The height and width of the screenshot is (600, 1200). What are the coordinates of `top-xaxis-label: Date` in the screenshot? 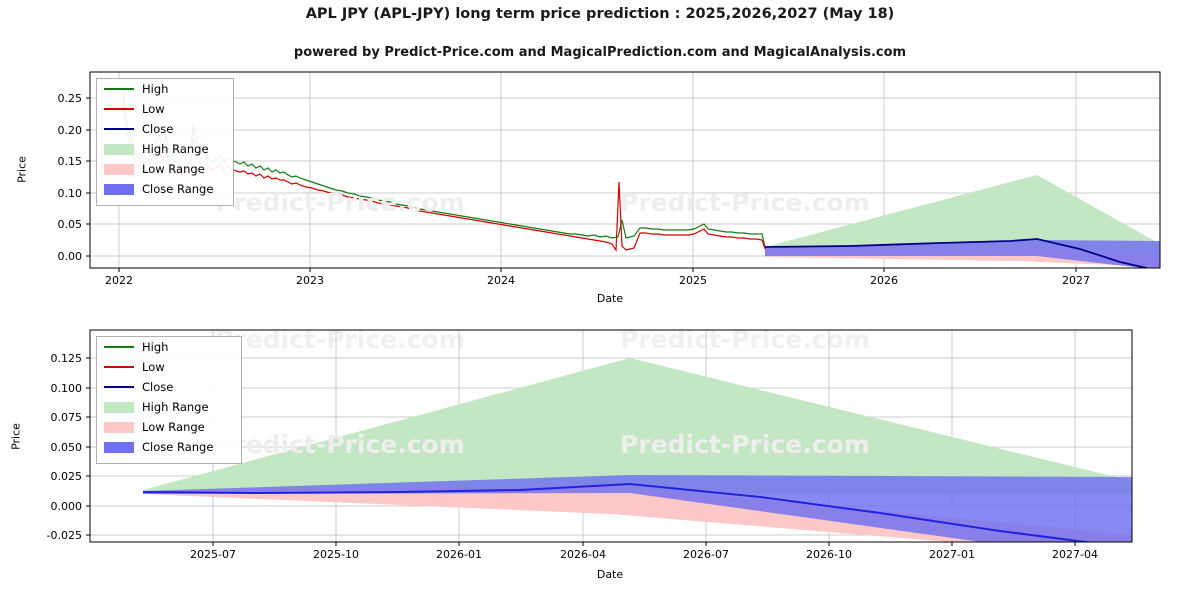 It's located at (610, 298).